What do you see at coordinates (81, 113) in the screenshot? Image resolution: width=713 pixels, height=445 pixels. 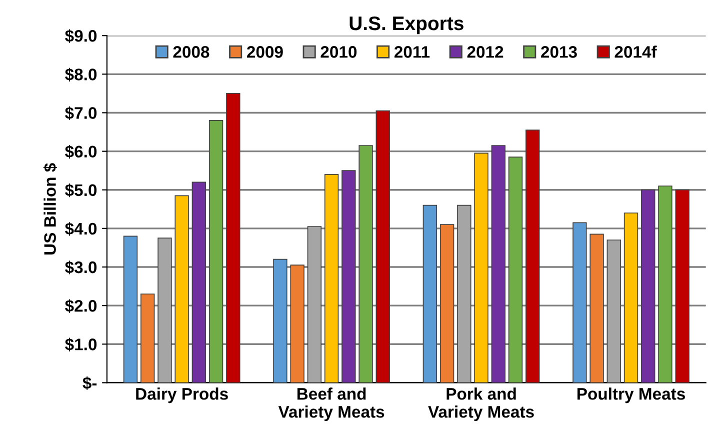 I see `y-tick-label: $7.0` at bounding box center [81, 113].